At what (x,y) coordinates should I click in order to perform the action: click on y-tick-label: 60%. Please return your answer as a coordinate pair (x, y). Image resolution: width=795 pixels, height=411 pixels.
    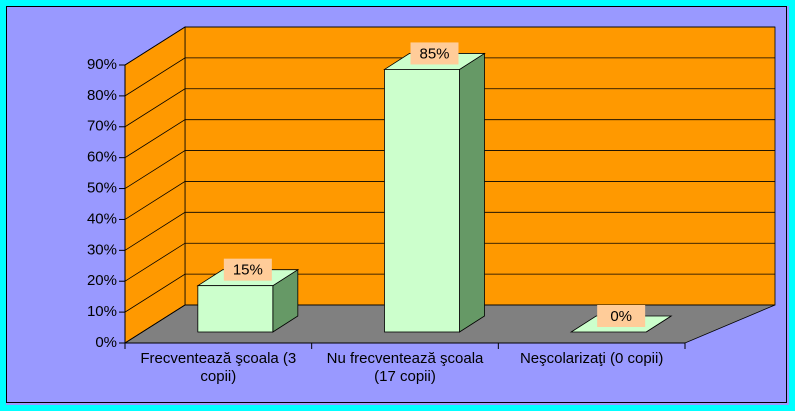
    Looking at the image, I should click on (102, 157).